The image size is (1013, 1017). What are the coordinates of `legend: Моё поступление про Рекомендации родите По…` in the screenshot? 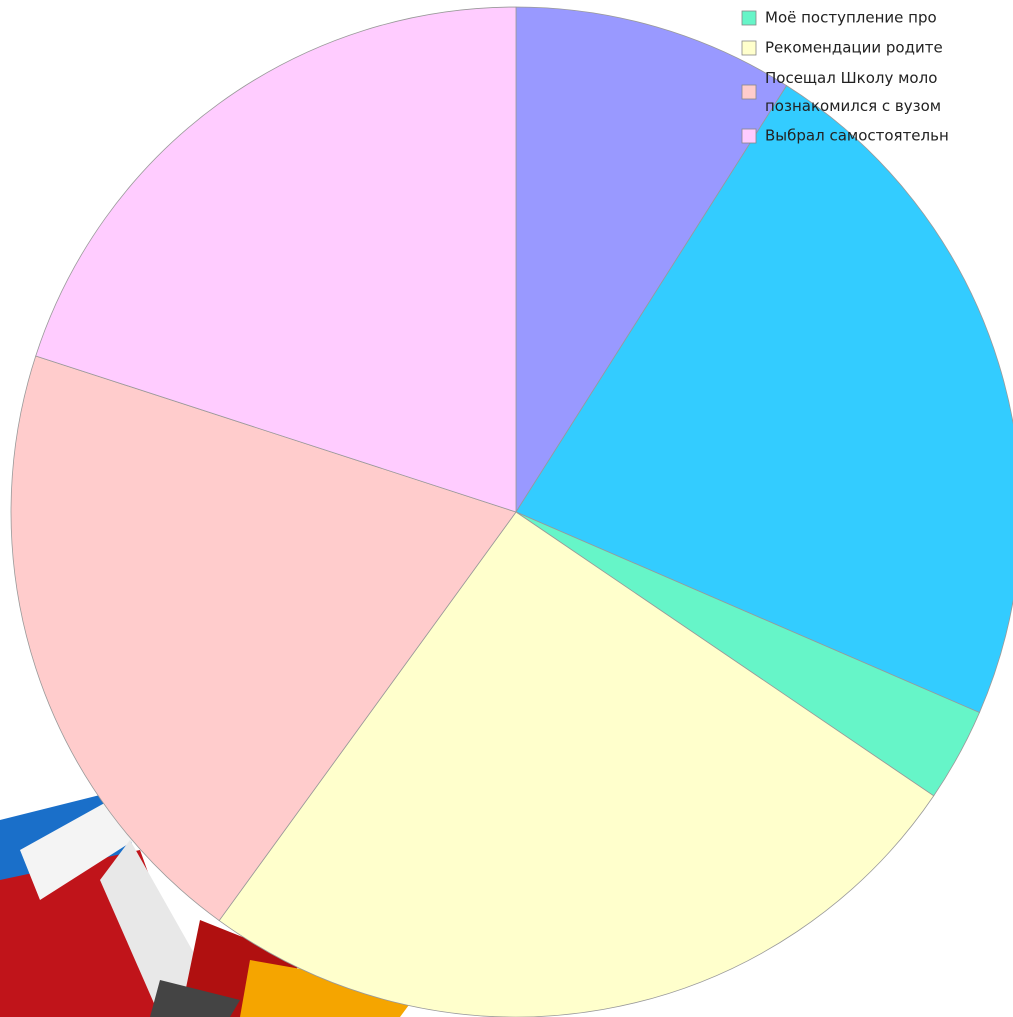 It's located at (845, 77).